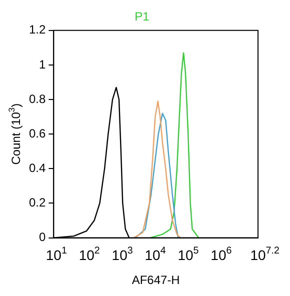 The width and height of the screenshot is (290, 296). I want to click on y-tick-label: 1, so click(42, 64).